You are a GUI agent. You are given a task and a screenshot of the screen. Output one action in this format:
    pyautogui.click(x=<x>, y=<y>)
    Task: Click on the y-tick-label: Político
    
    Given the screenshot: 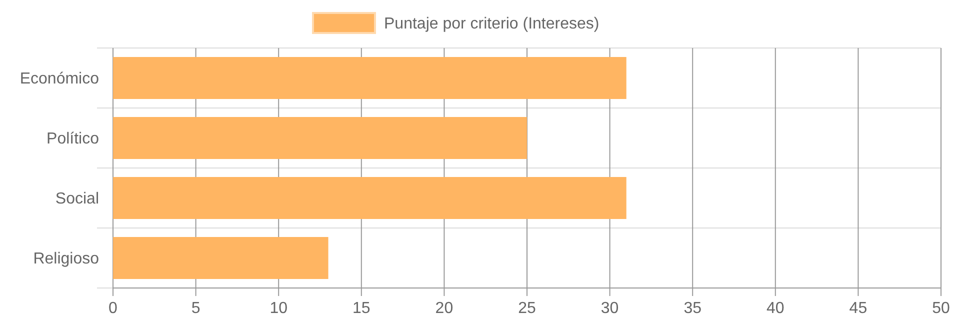 What is the action you would take?
    pyautogui.click(x=73, y=139)
    